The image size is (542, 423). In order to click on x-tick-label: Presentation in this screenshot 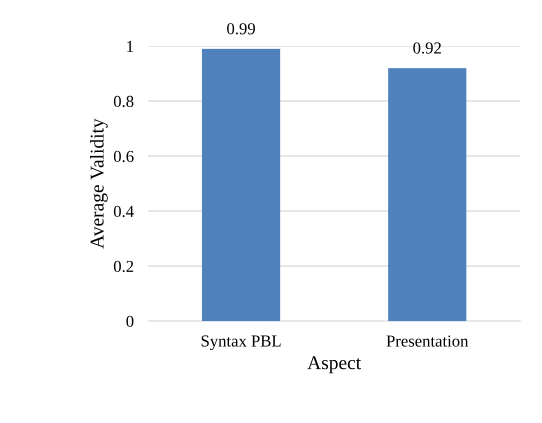, I will do `click(427, 341)`.